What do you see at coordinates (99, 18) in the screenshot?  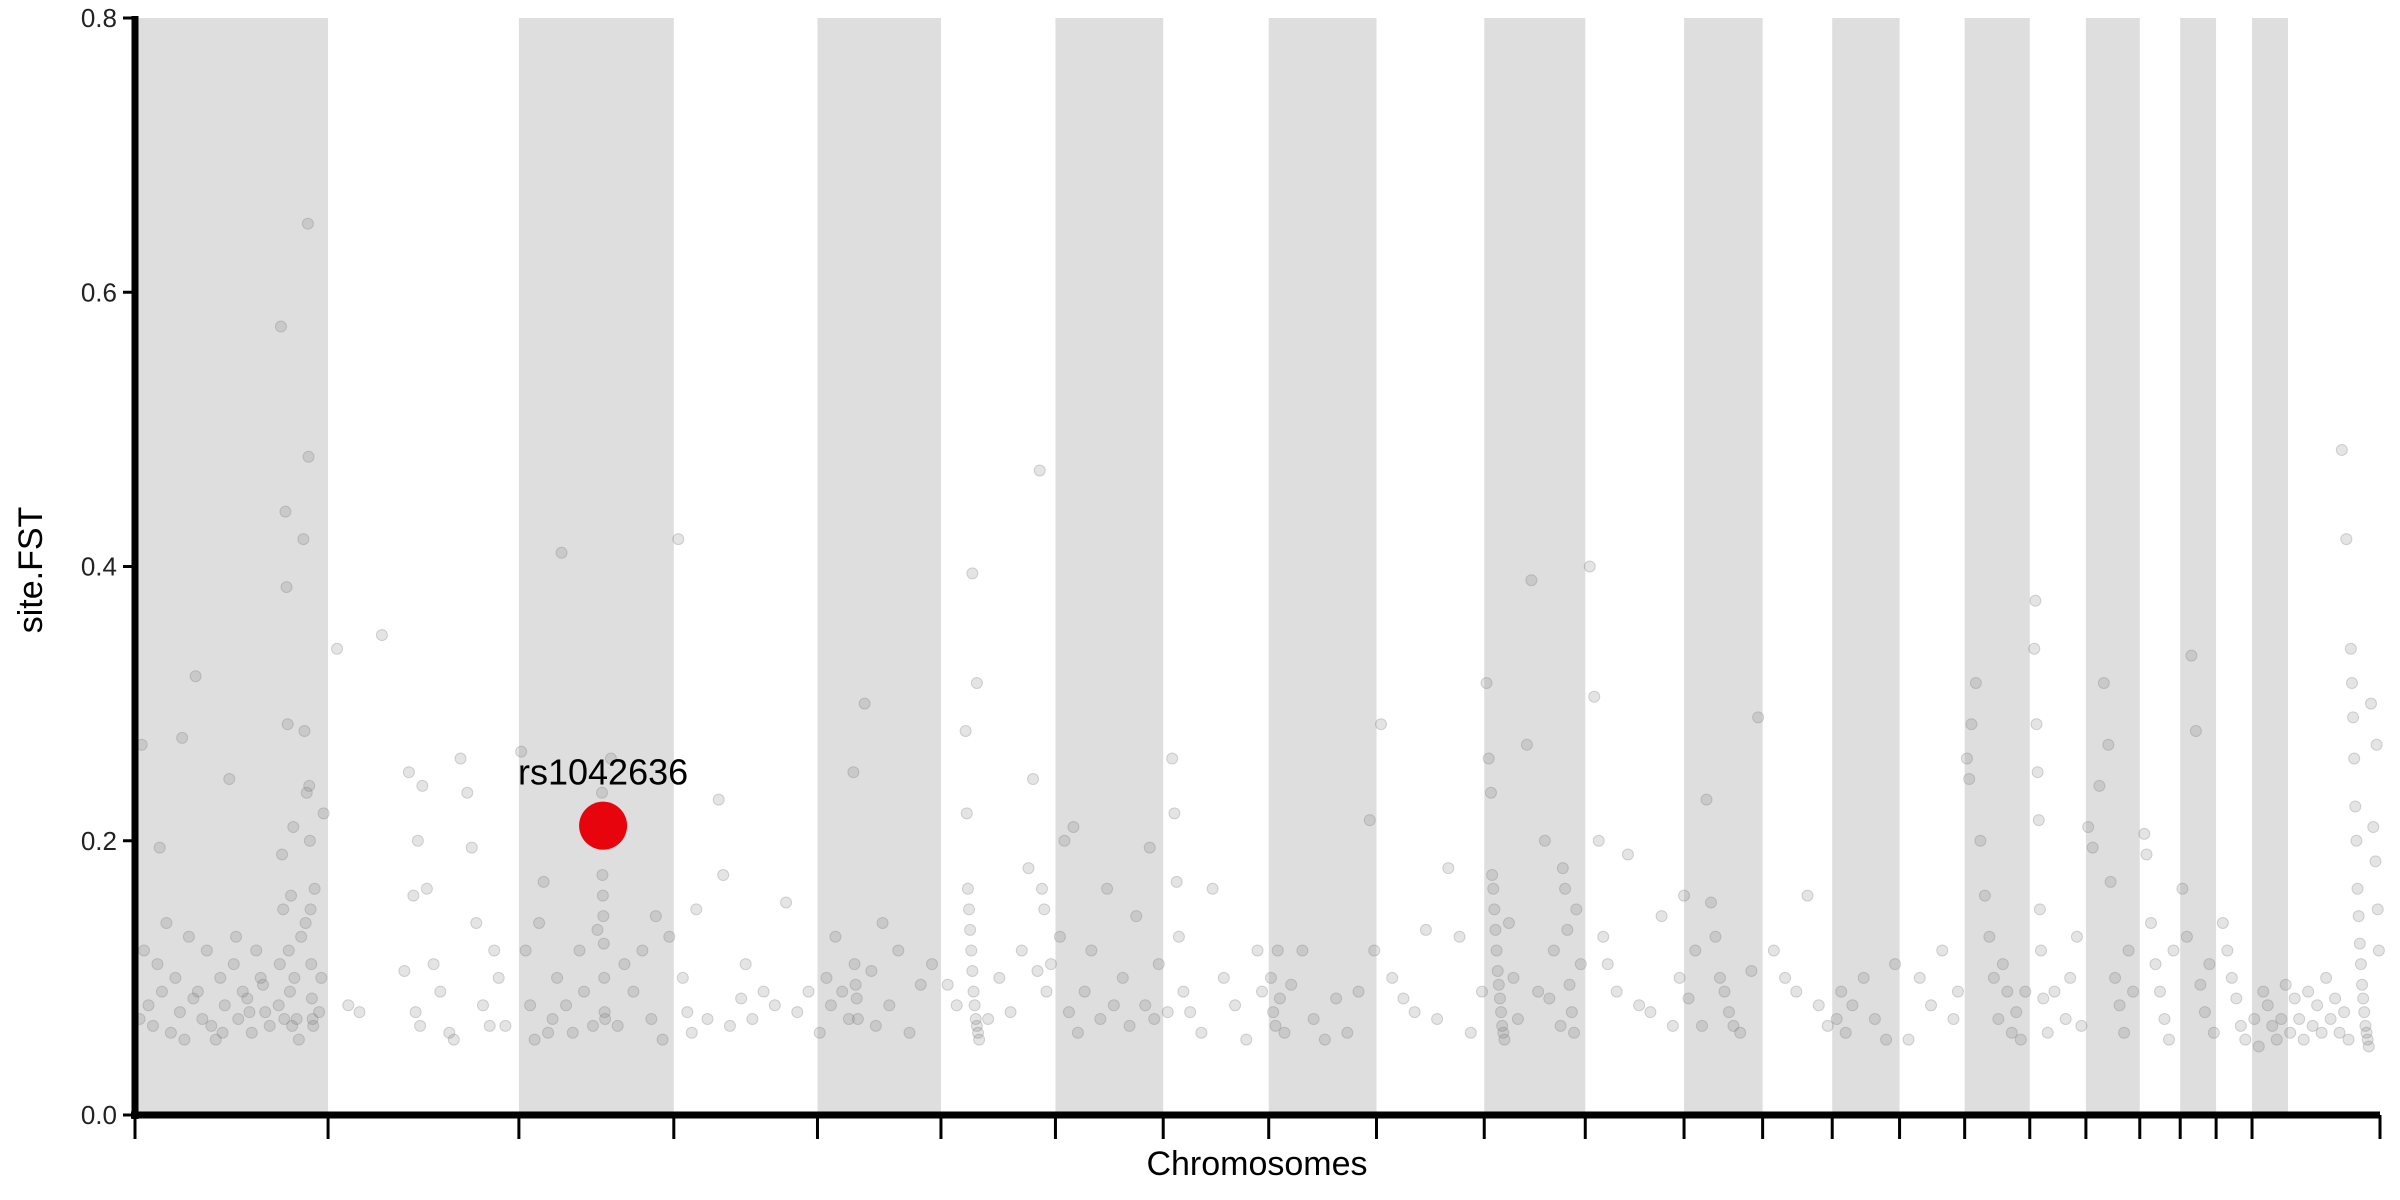 I see `y-tick-label: 0.8` at bounding box center [99, 18].